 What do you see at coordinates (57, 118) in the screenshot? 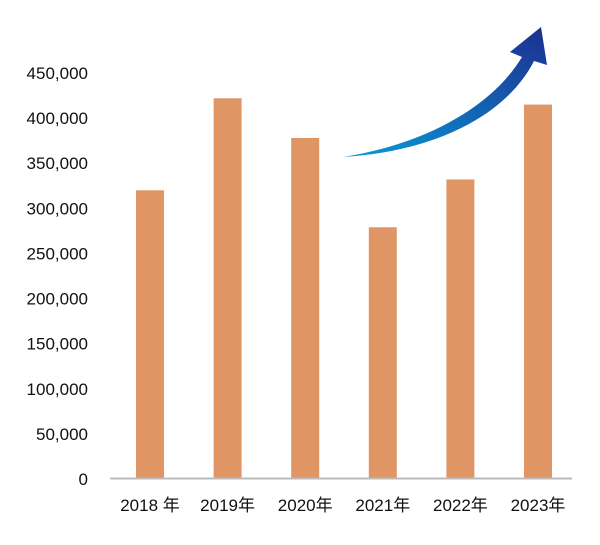
I see `y-tick-label: 400,000` at bounding box center [57, 118].